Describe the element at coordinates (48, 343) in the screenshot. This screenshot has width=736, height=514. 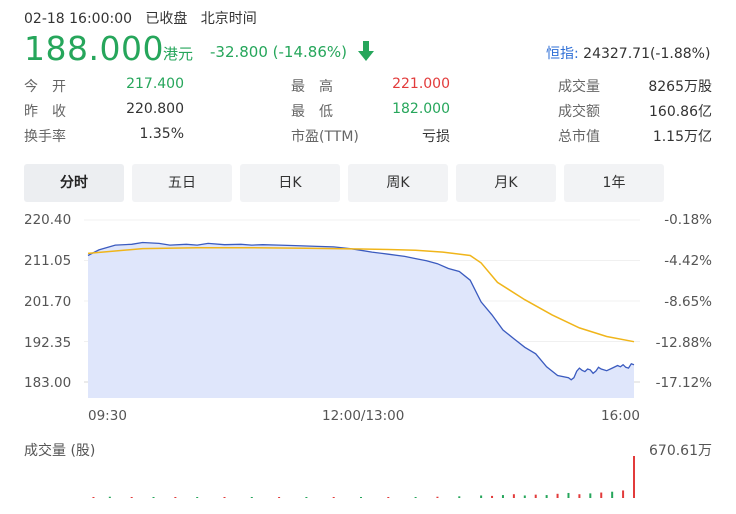
I see `y-tick-label: 192.35` at that location.